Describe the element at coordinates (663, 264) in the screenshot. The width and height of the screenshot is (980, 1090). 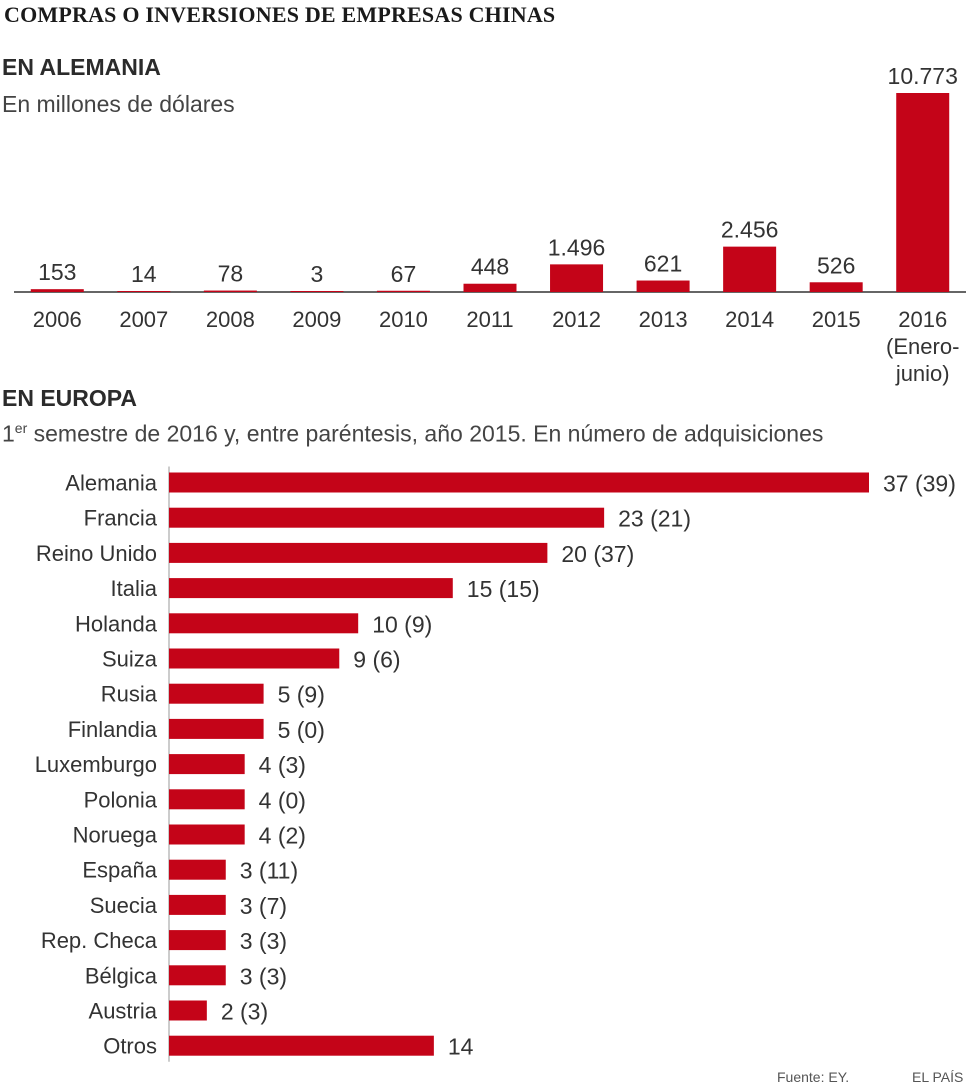
I see `data-label-2013: 621` at that location.